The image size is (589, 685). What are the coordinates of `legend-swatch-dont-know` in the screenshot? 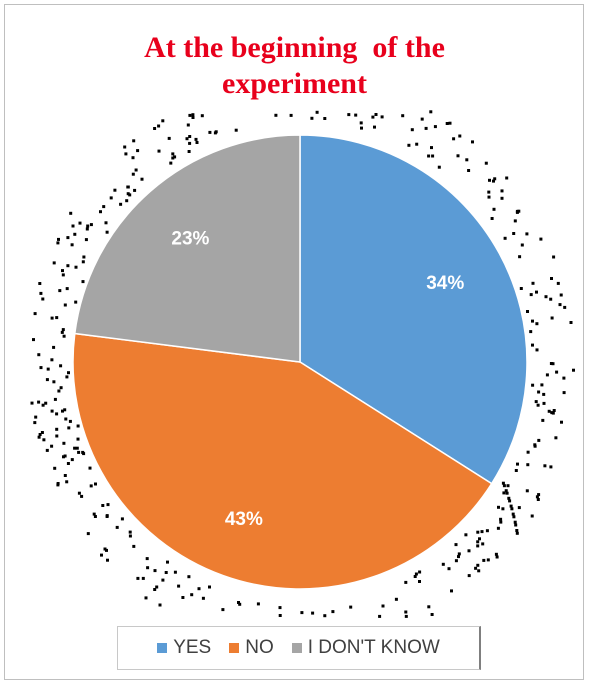 It's located at (296, 648).